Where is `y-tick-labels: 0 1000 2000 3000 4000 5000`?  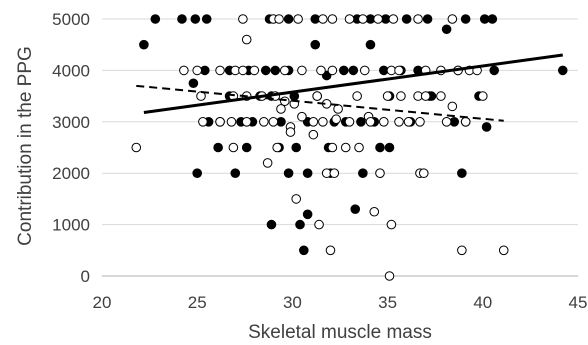
y-tick-labels: 0 1000 2000 3000 4000 5000 is located at coordinates (71, 148).